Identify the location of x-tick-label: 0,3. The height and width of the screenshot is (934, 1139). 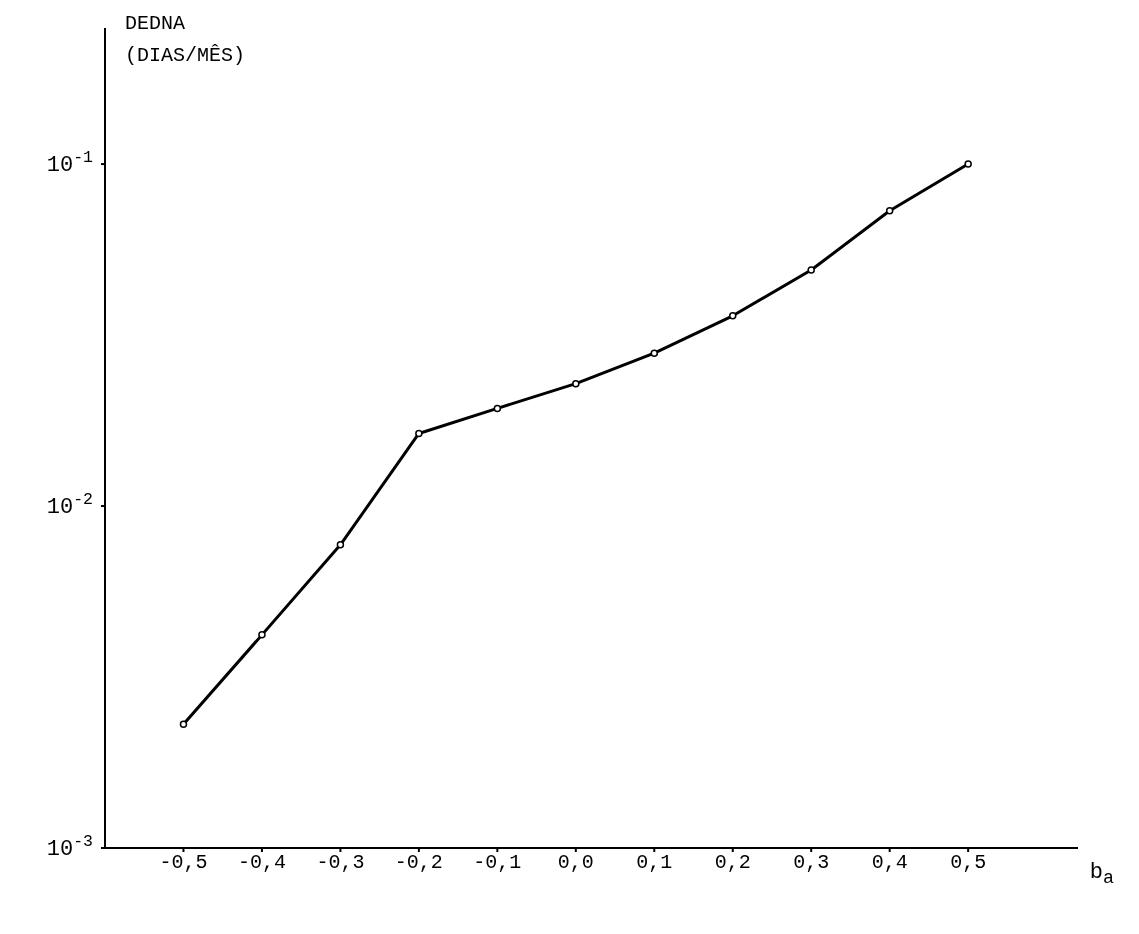
(811, 862).